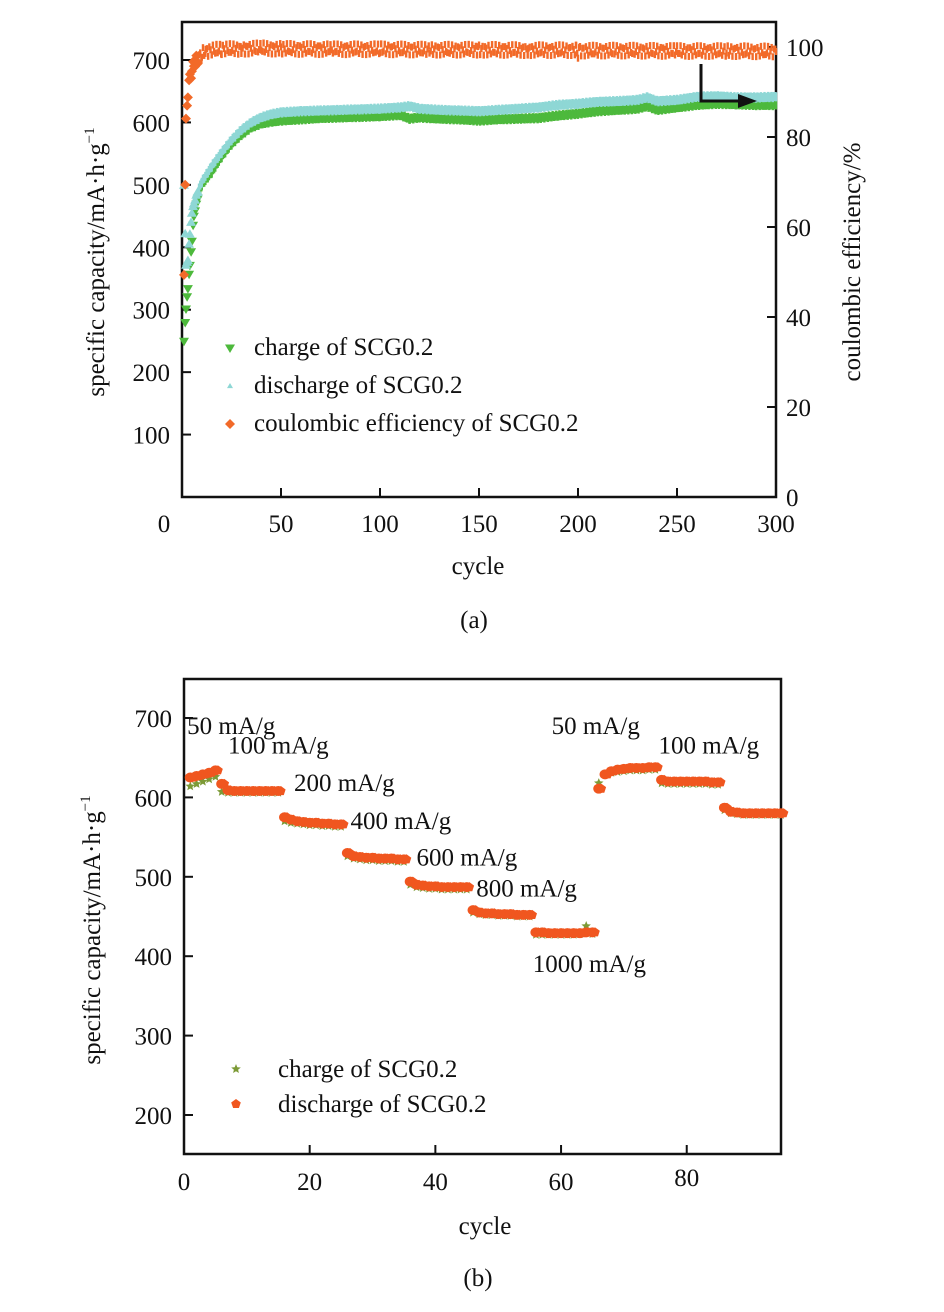 The width and height of the screenshot is (944, 1312). What do you see at coordinates (152, 373) in the screenshot?
I see `a-ytick-label: 200` at bounding box center [152, 373].